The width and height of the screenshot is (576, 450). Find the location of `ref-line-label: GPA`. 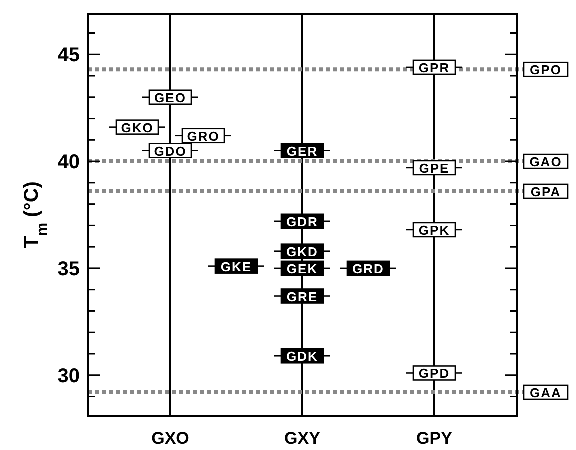

ref-line-label: GPA is located at coordinates (546, 192).